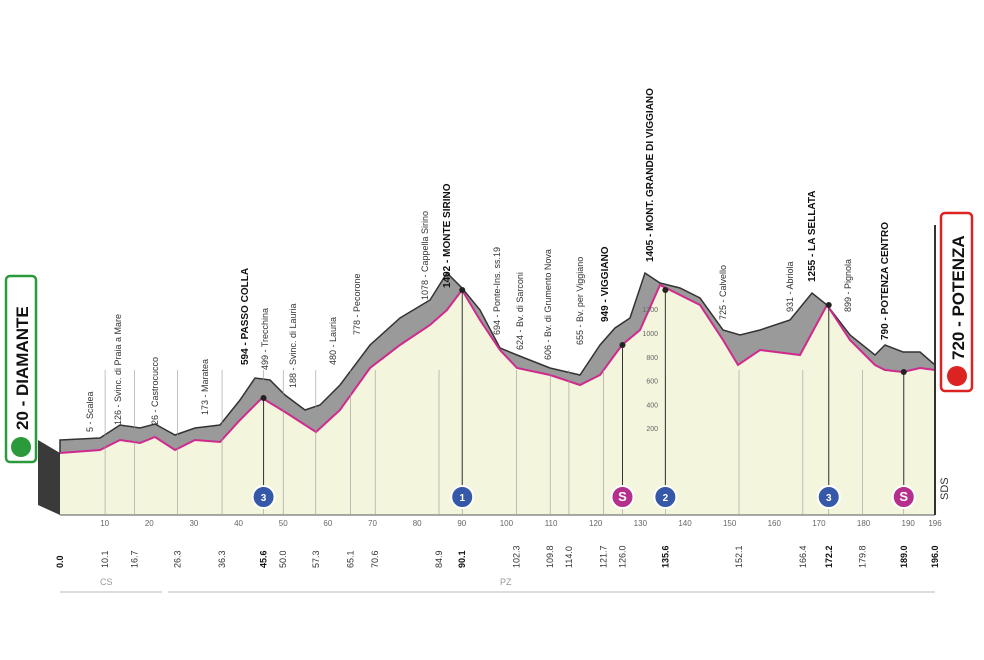 The height and width of the screenshot is (660, 984). I want to click on waypoint-label: 188 - Svinc. di Lauria, so click(293, 345).